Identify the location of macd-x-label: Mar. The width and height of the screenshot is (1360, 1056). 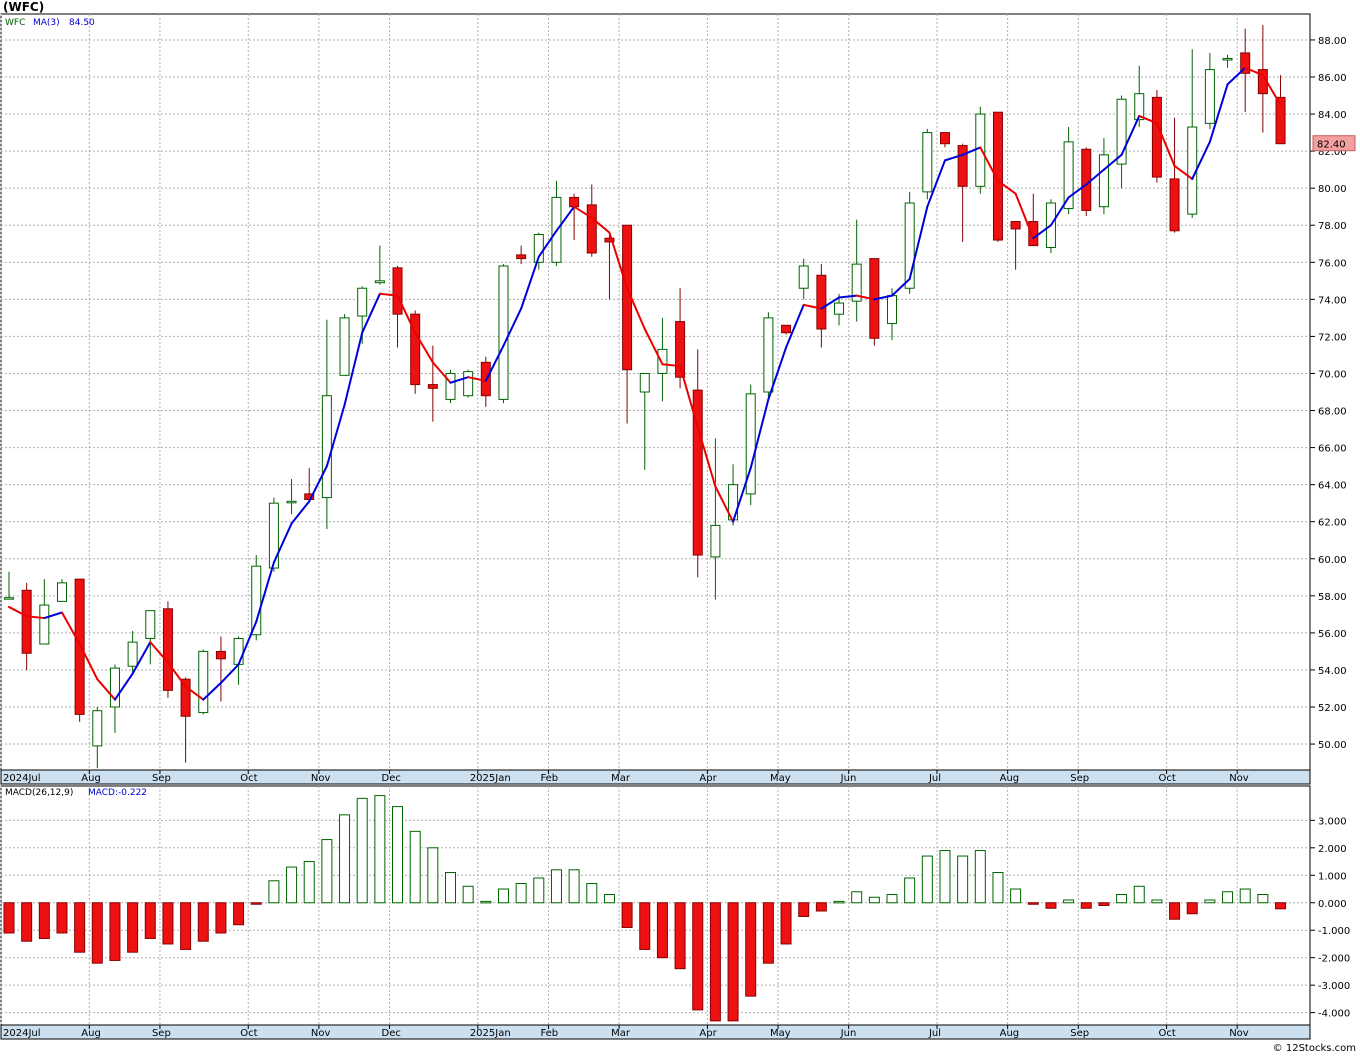
(621, 1033).